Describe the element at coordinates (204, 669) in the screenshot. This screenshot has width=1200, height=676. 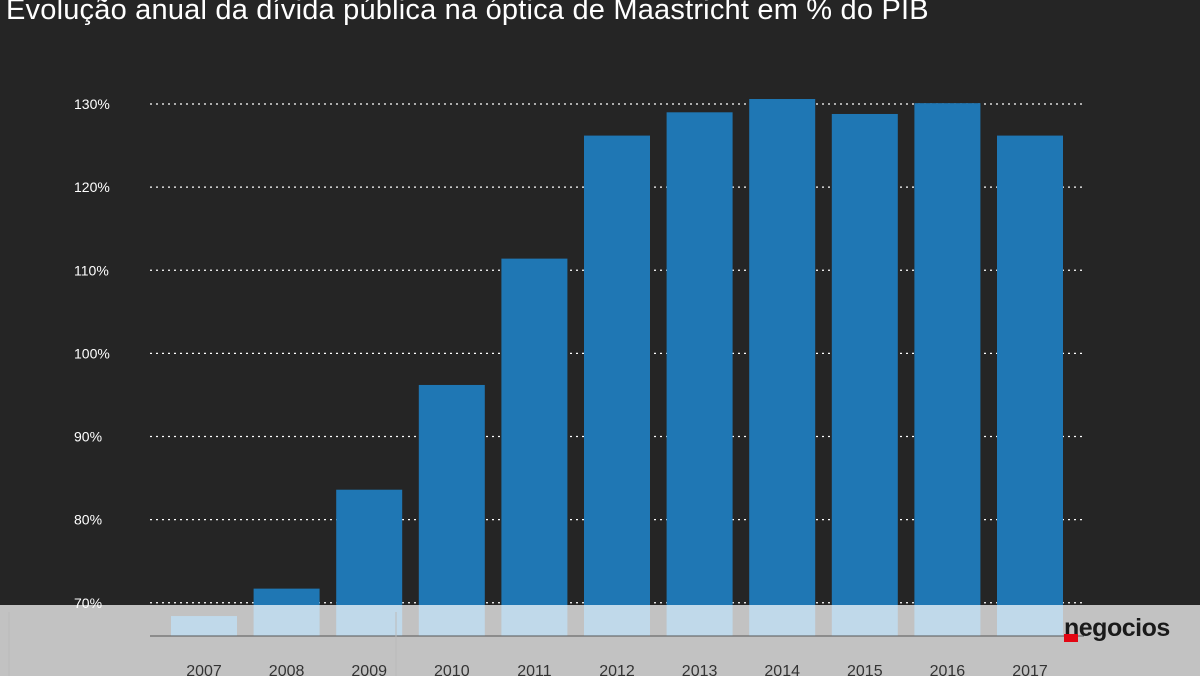
I see `x-tick-label: 2007` at that location.